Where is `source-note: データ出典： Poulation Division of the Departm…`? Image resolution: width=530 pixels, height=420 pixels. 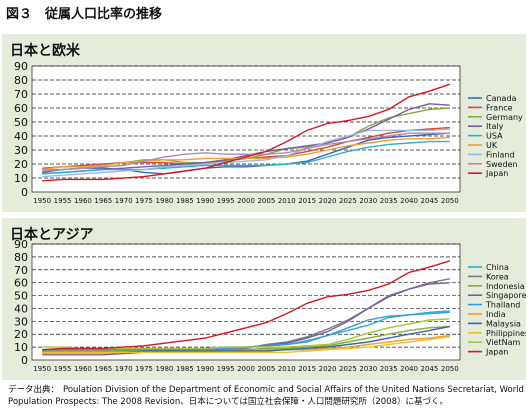 source-note: データ出典： Poulation Division of the Departm… is located at coordinates (266, 396).